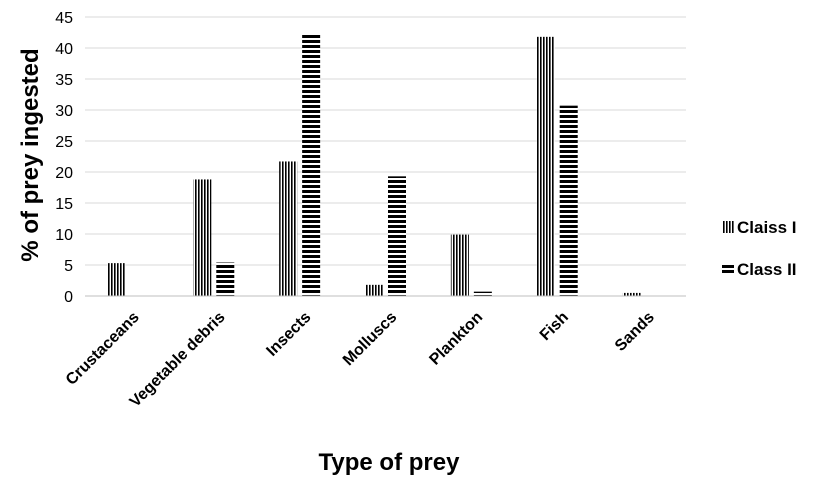 The image size is (817, 477). What do you see at coordinates (64, 142) in the screenshot?
I see `y-tick-label: 25` at bounding box center [64, 142].